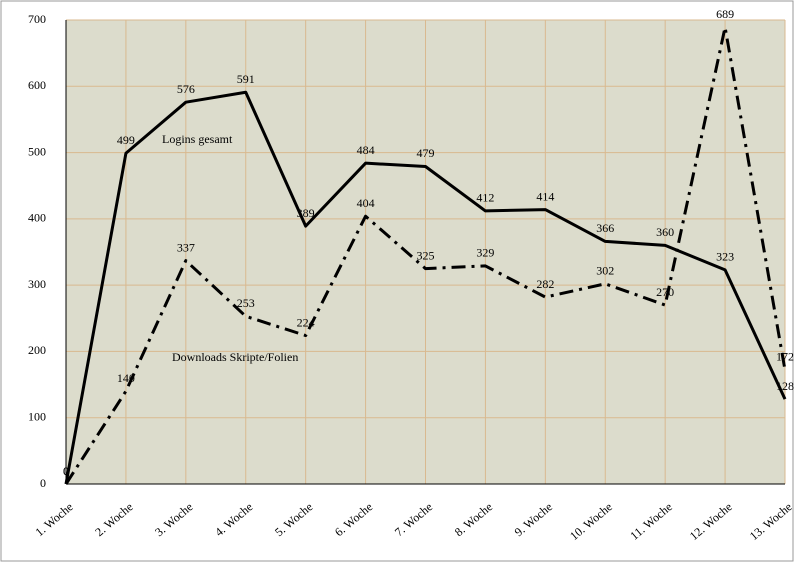 This screenshot has height=562, width=794. What do you see at coordinates (37, 218) in the screenshot?
I see `y-tick-label: 400` at bounding box center [37, 218].